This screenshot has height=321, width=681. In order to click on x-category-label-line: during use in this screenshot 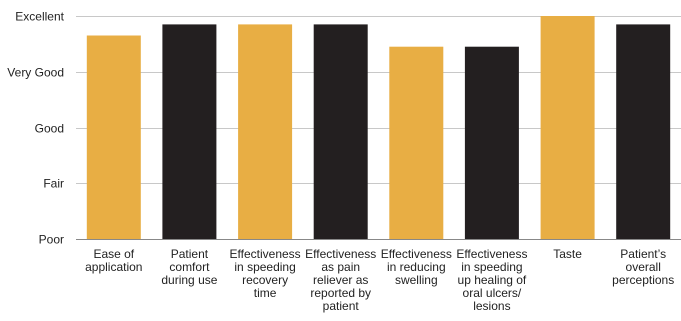, I will do `click(189, 280)`.